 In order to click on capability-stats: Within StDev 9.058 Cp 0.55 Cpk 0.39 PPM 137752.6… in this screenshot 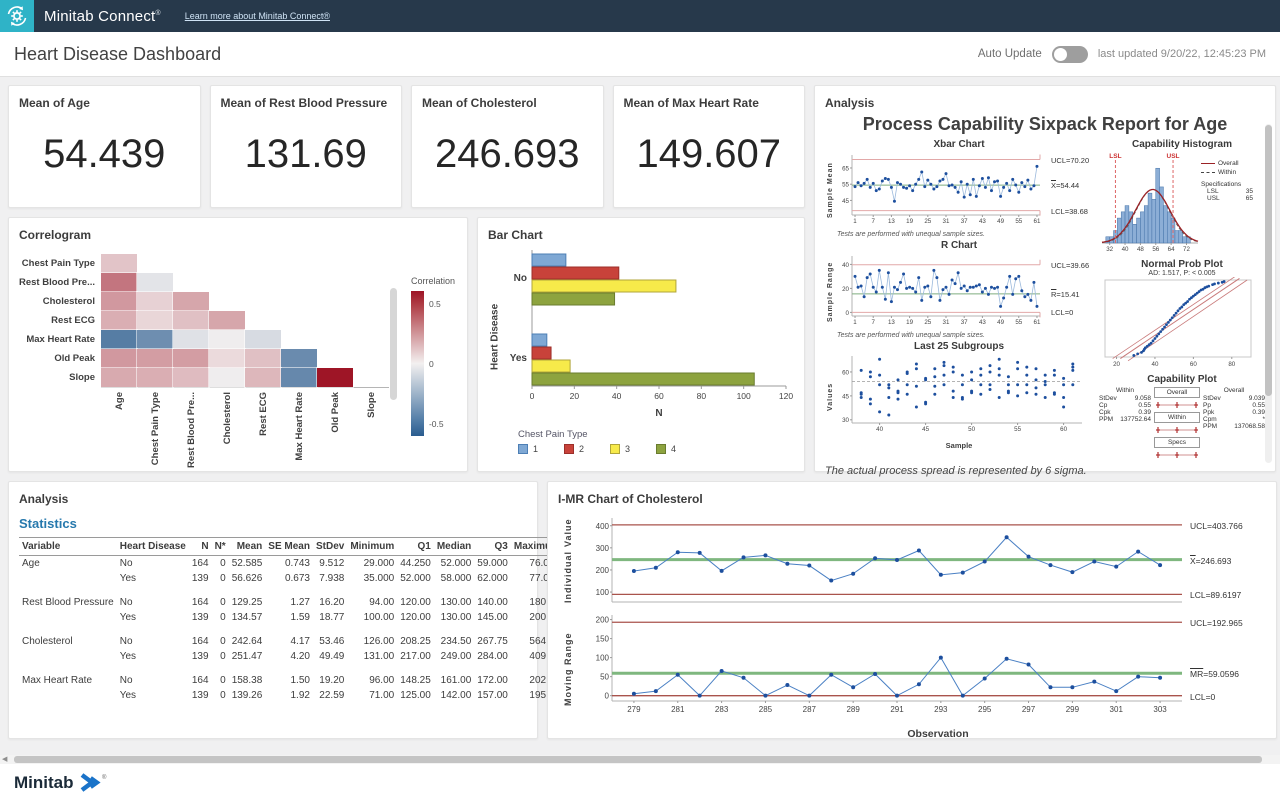, I will do `click(1125, 405)`.